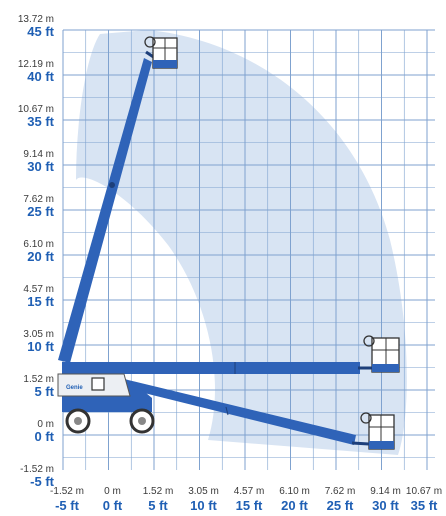 Image resolution: width=446 pixels, height=516 pixels. What do you see at coordinates (40, 166) in the screenshot?
I see `y-tick-label-feet: 30 ft` at bounding box center [40, 166].